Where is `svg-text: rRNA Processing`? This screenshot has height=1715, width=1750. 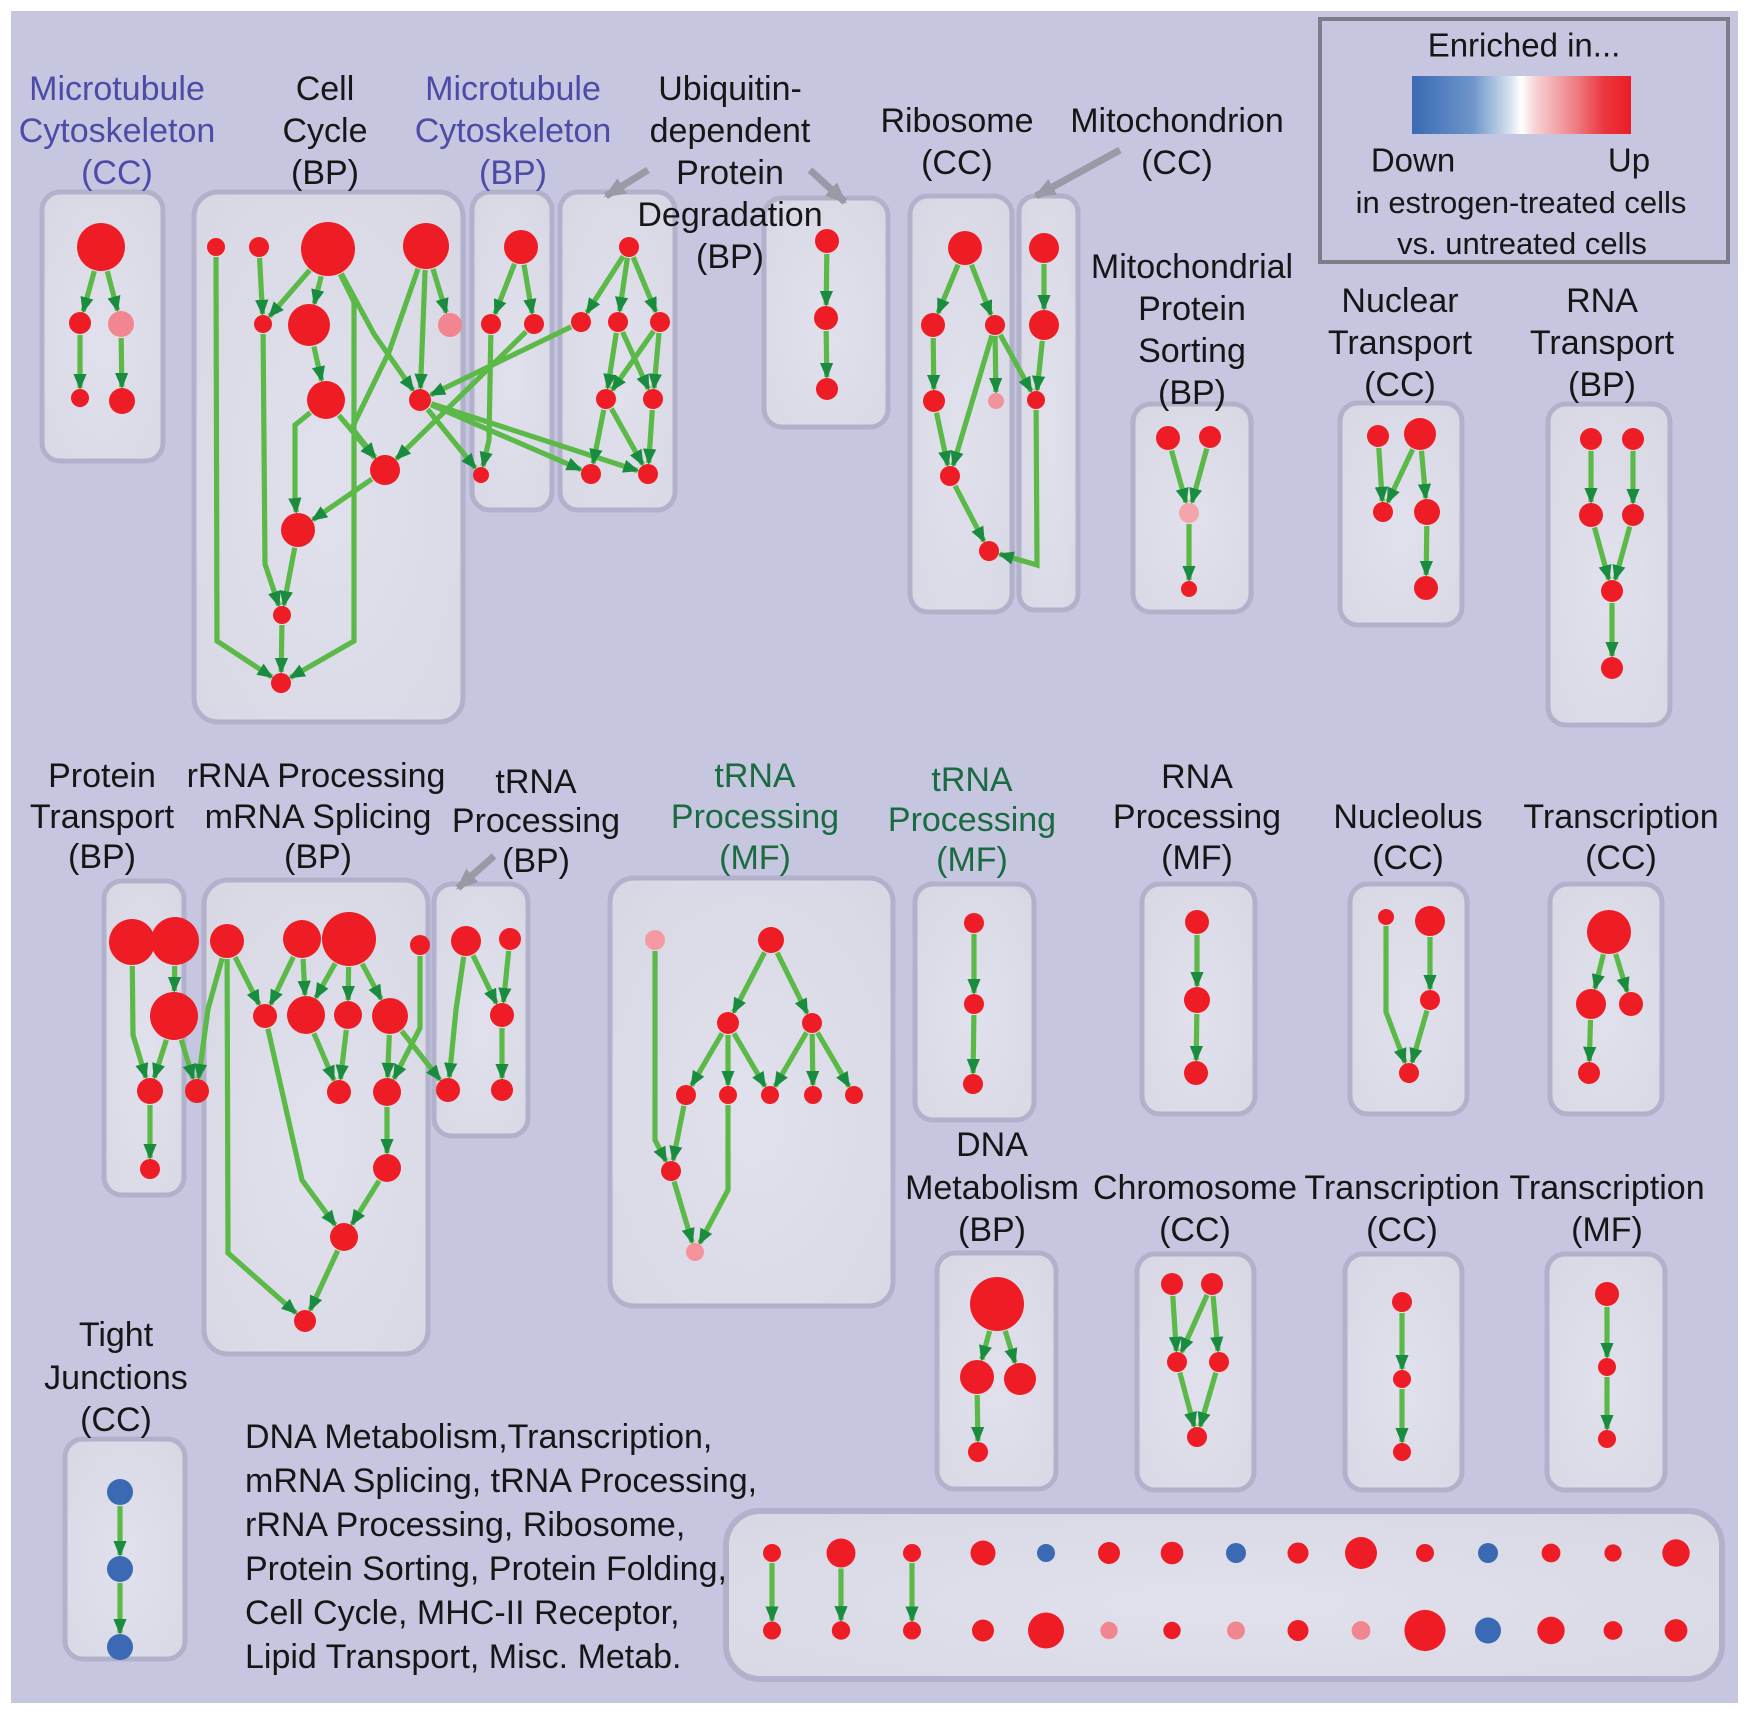
svg-text: rRNA Processing is located at coordinates (316, 776).